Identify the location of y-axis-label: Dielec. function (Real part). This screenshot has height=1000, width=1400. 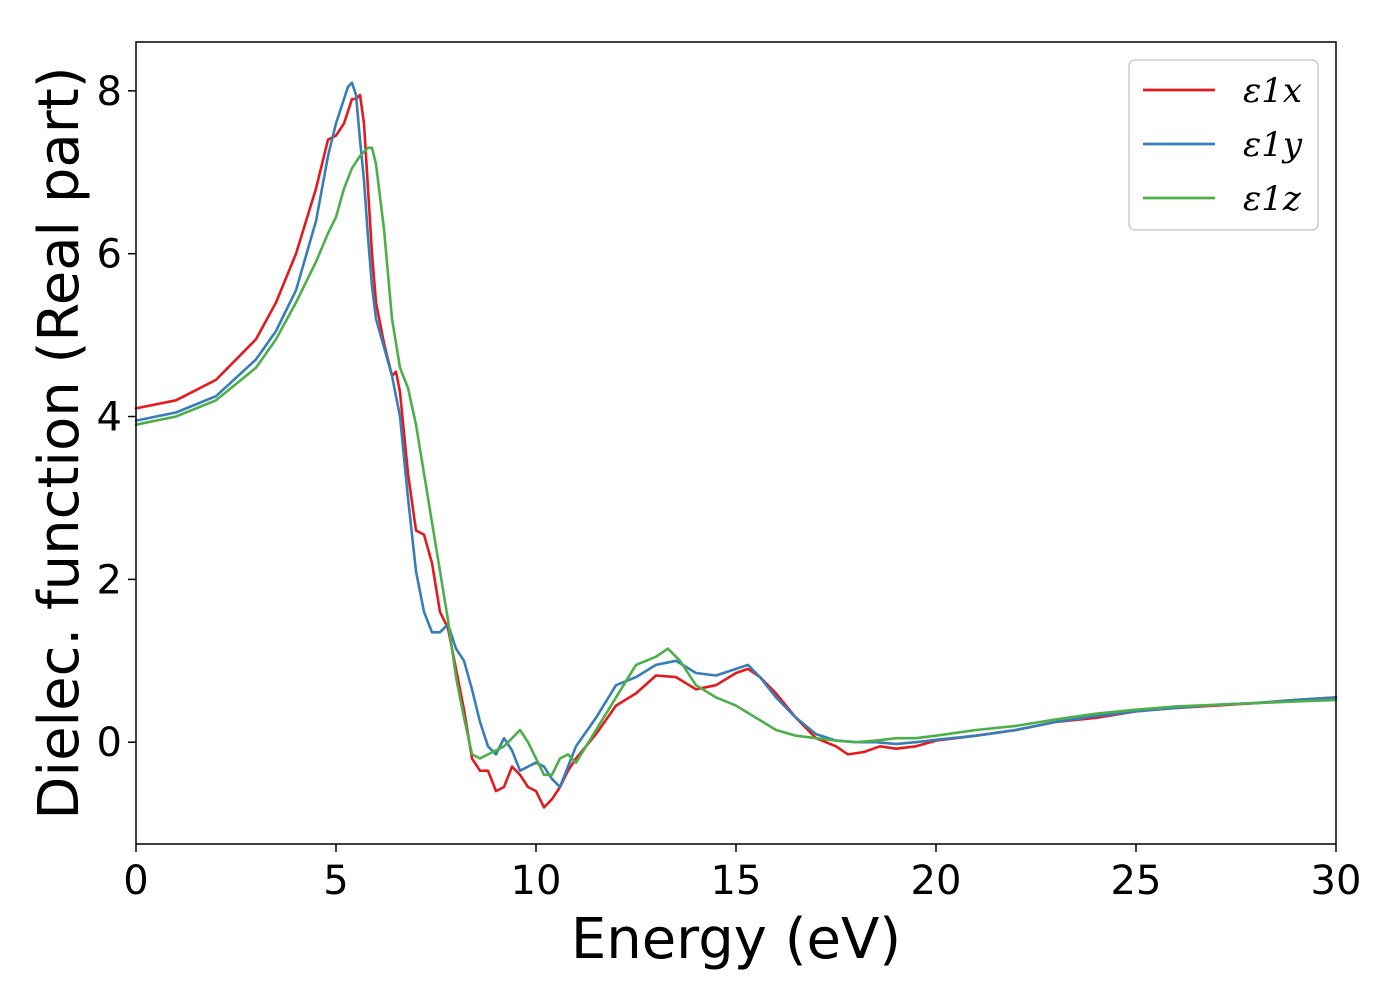
(59, 442).